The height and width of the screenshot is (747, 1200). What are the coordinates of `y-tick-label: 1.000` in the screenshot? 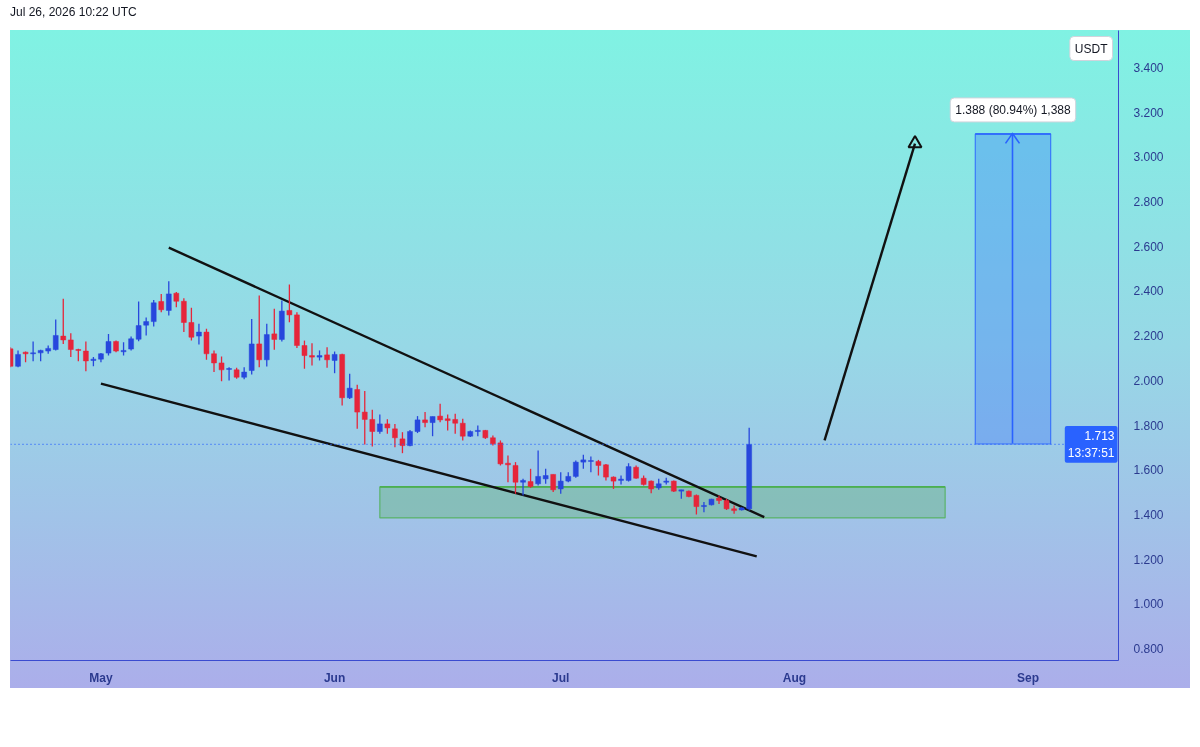 It's located at (1148, 604).